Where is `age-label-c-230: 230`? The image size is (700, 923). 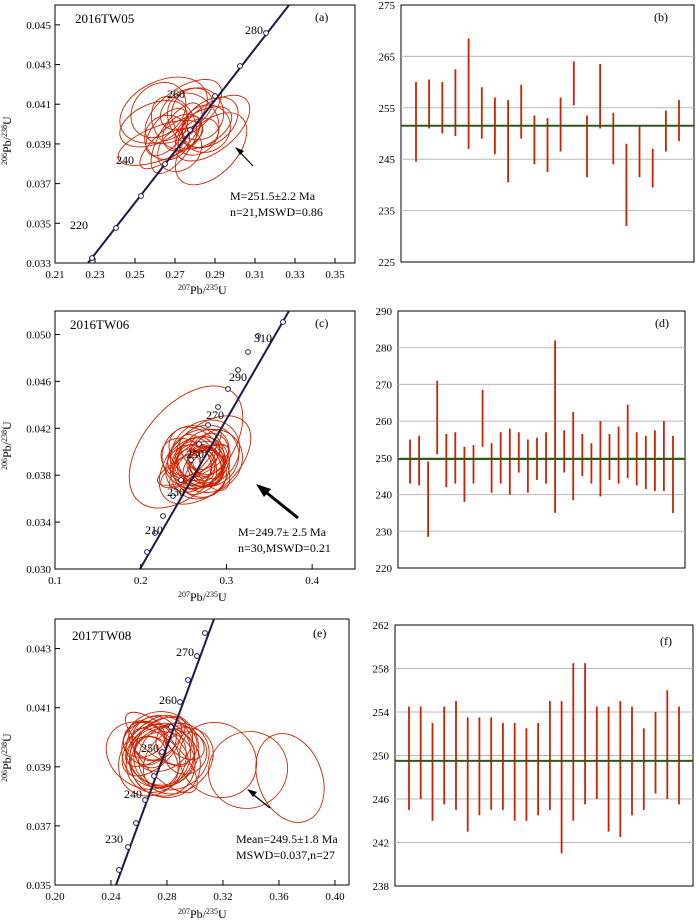
age-label-c-230: 230 is located at coordinates (176, 492).